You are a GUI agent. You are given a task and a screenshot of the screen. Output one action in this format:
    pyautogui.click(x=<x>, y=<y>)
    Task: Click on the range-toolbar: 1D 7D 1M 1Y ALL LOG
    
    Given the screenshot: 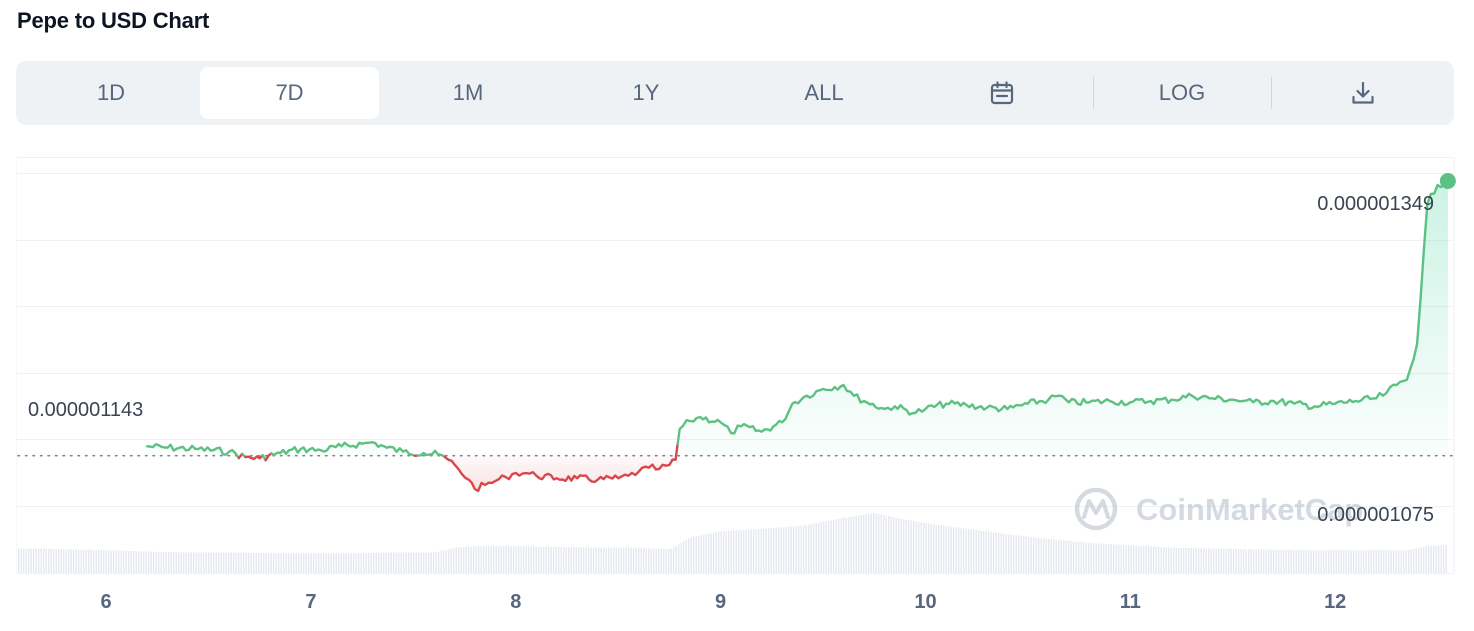 What is the action you would take?
    pyautogui.click(x=735, y=93)
    